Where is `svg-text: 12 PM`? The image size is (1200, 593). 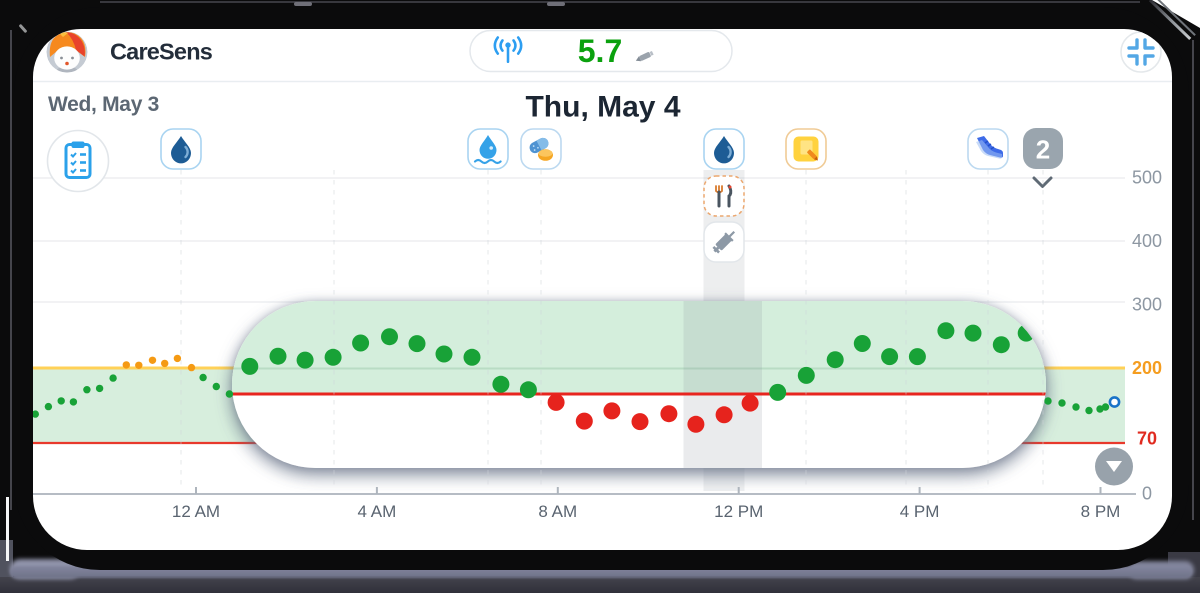
svg-text: 12 PM is located at coordinates (738, 511).